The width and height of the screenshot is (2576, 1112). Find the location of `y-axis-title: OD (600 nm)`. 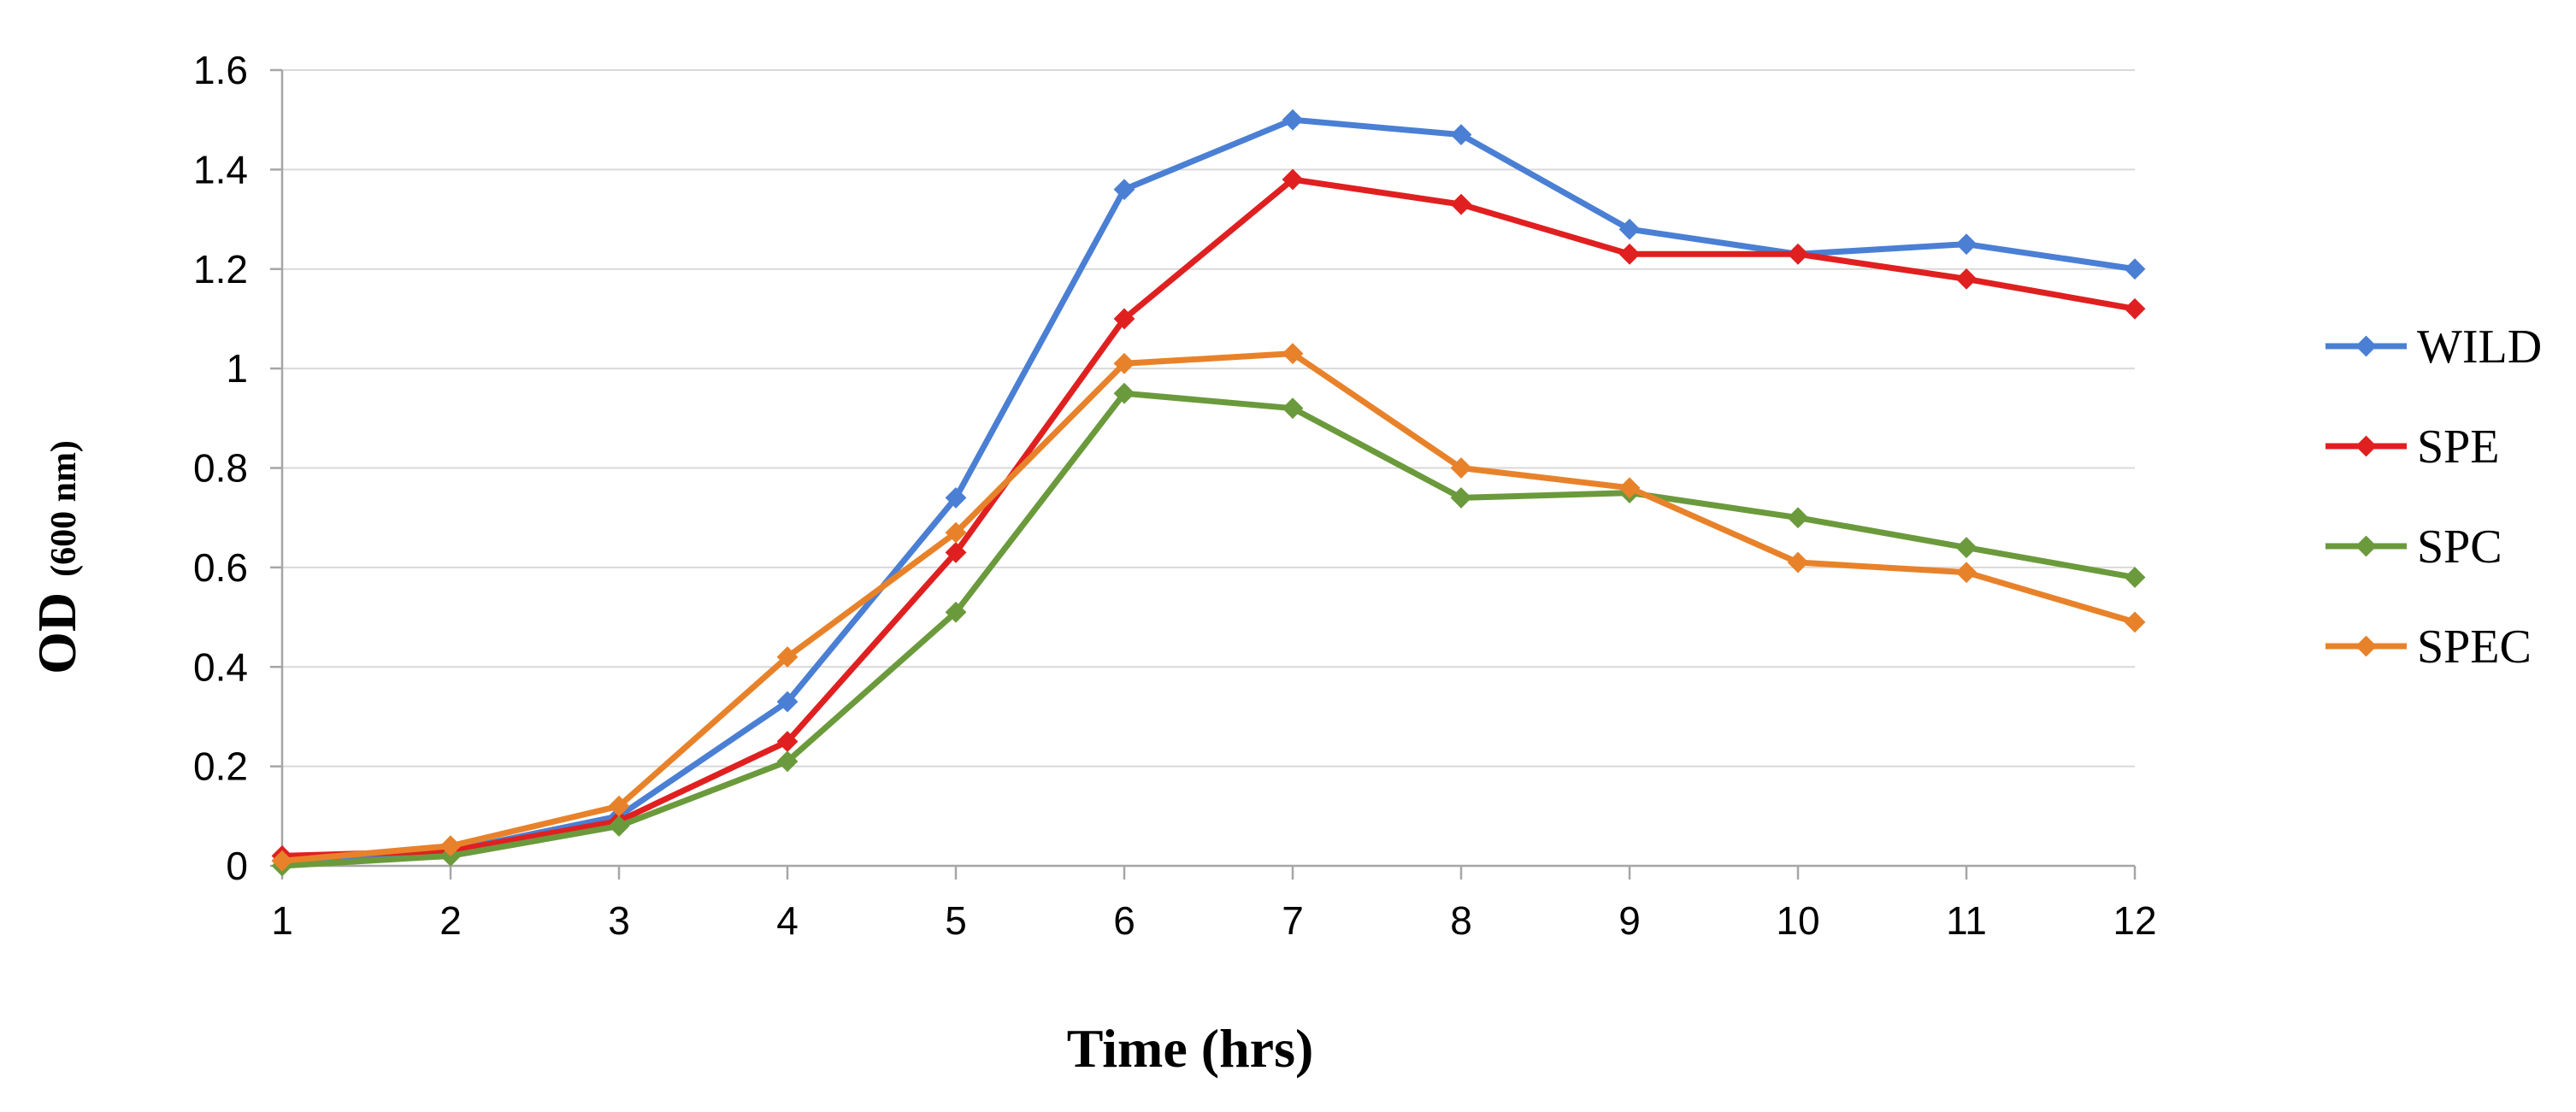

y-axis-title: OD (600 nm) is located at coordinates (57, 557).